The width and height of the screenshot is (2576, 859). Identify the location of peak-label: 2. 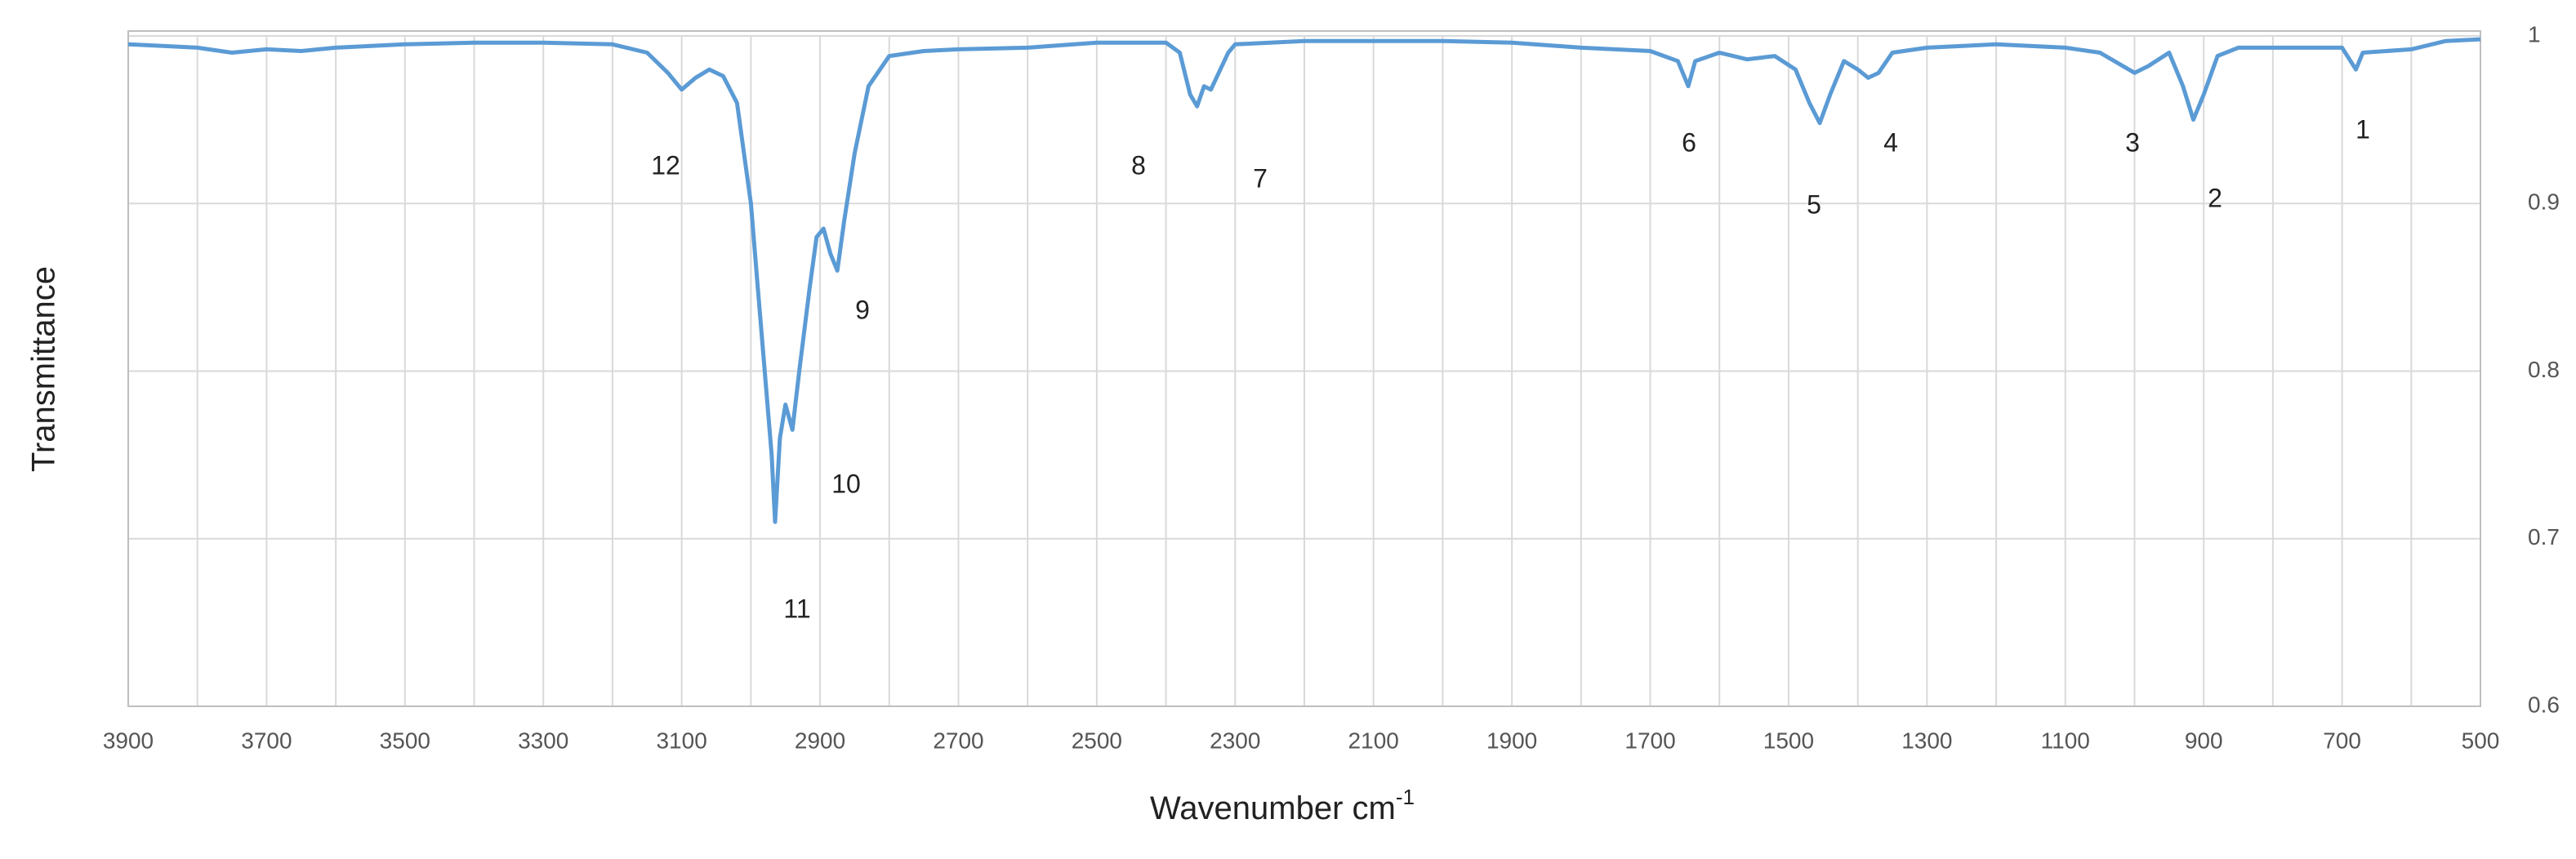
(2215, 197).